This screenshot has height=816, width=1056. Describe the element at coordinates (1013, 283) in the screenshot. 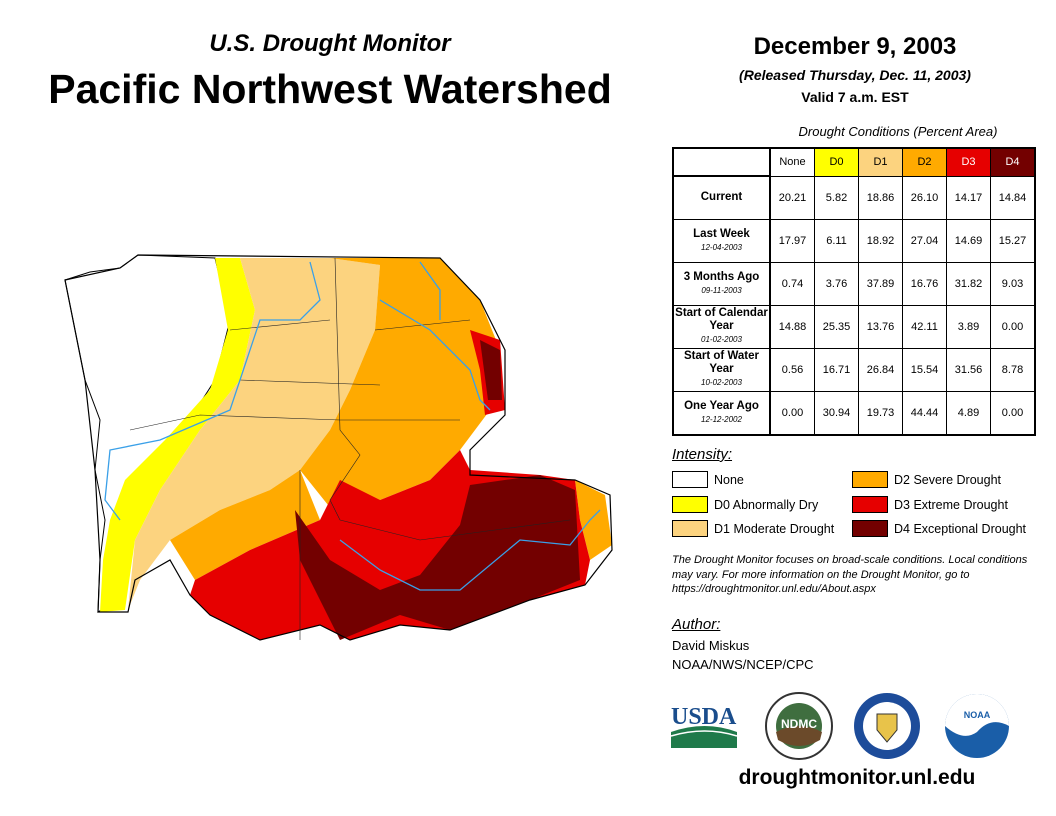

I see `table-cell: 9.03` at that location.